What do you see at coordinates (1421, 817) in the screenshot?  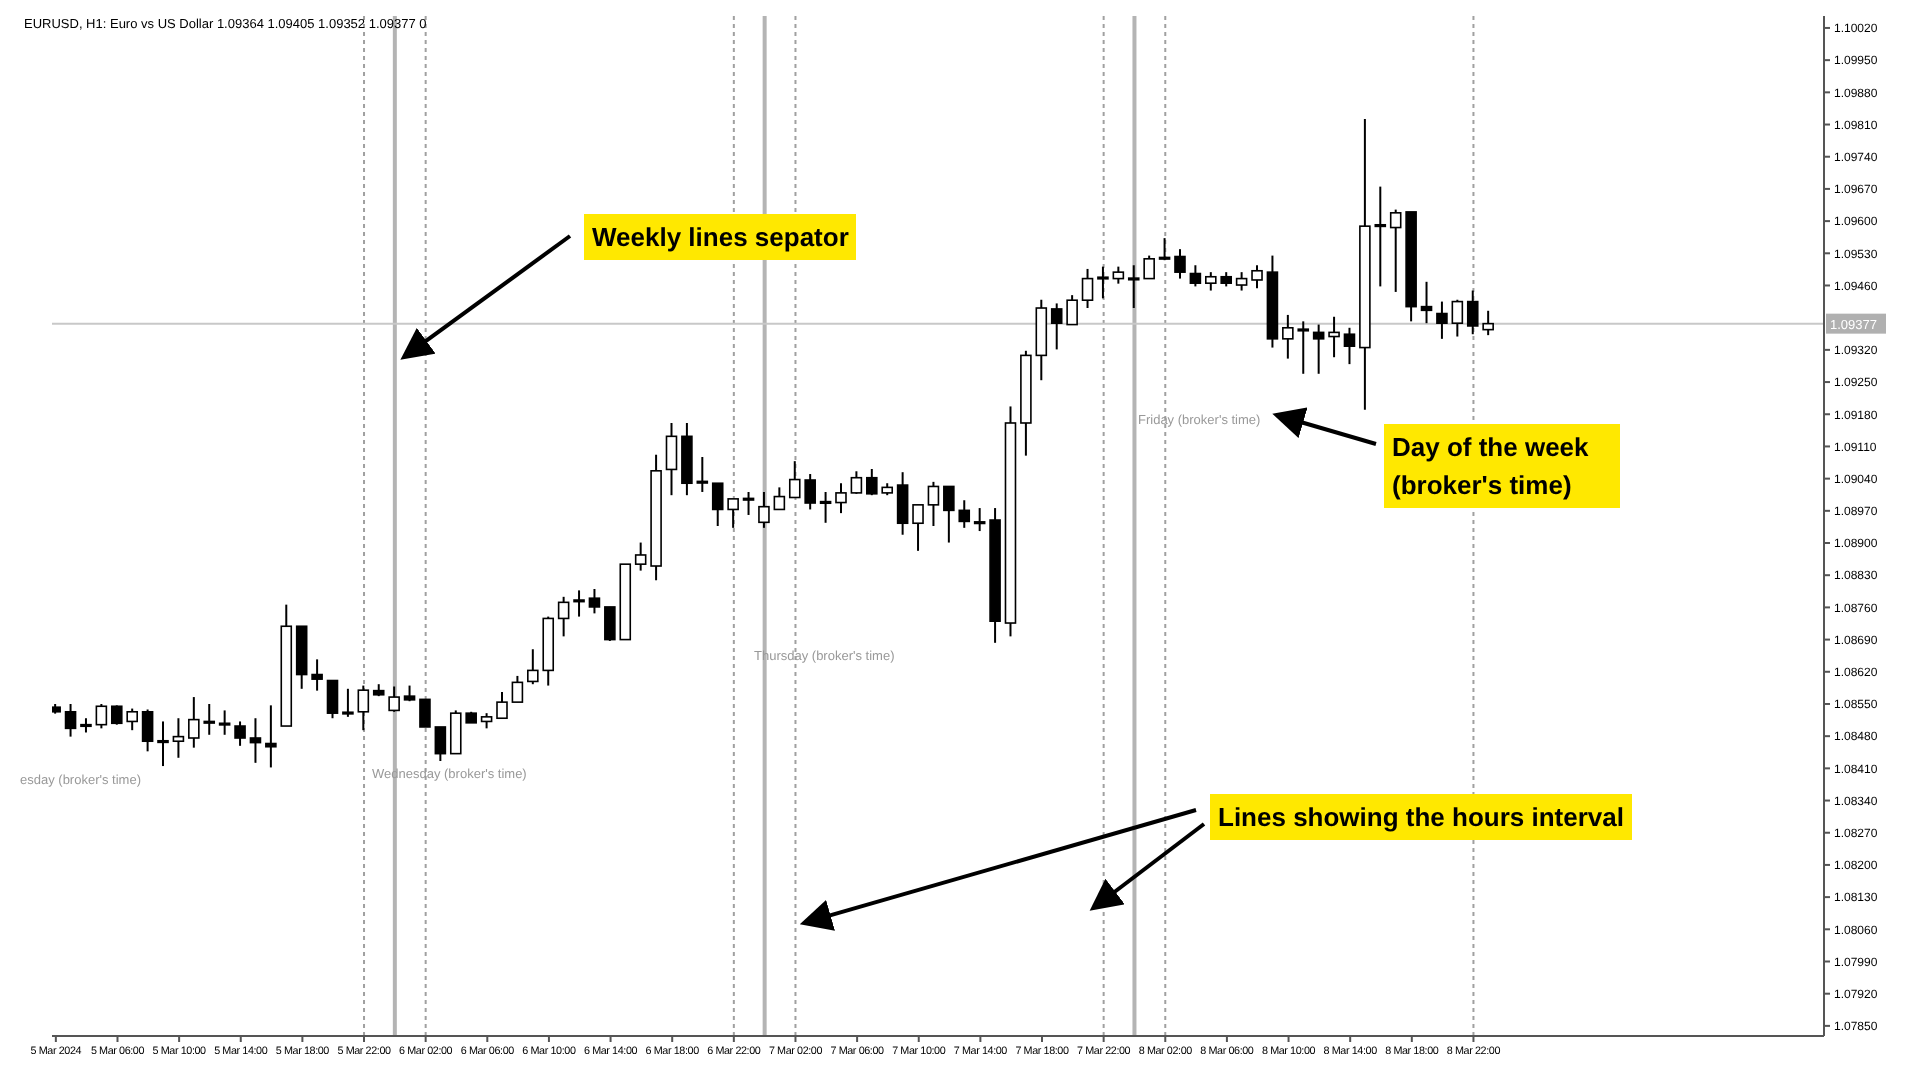 I see `annotation: Lines showing the hours interval` at bounding box center [1421, 817].